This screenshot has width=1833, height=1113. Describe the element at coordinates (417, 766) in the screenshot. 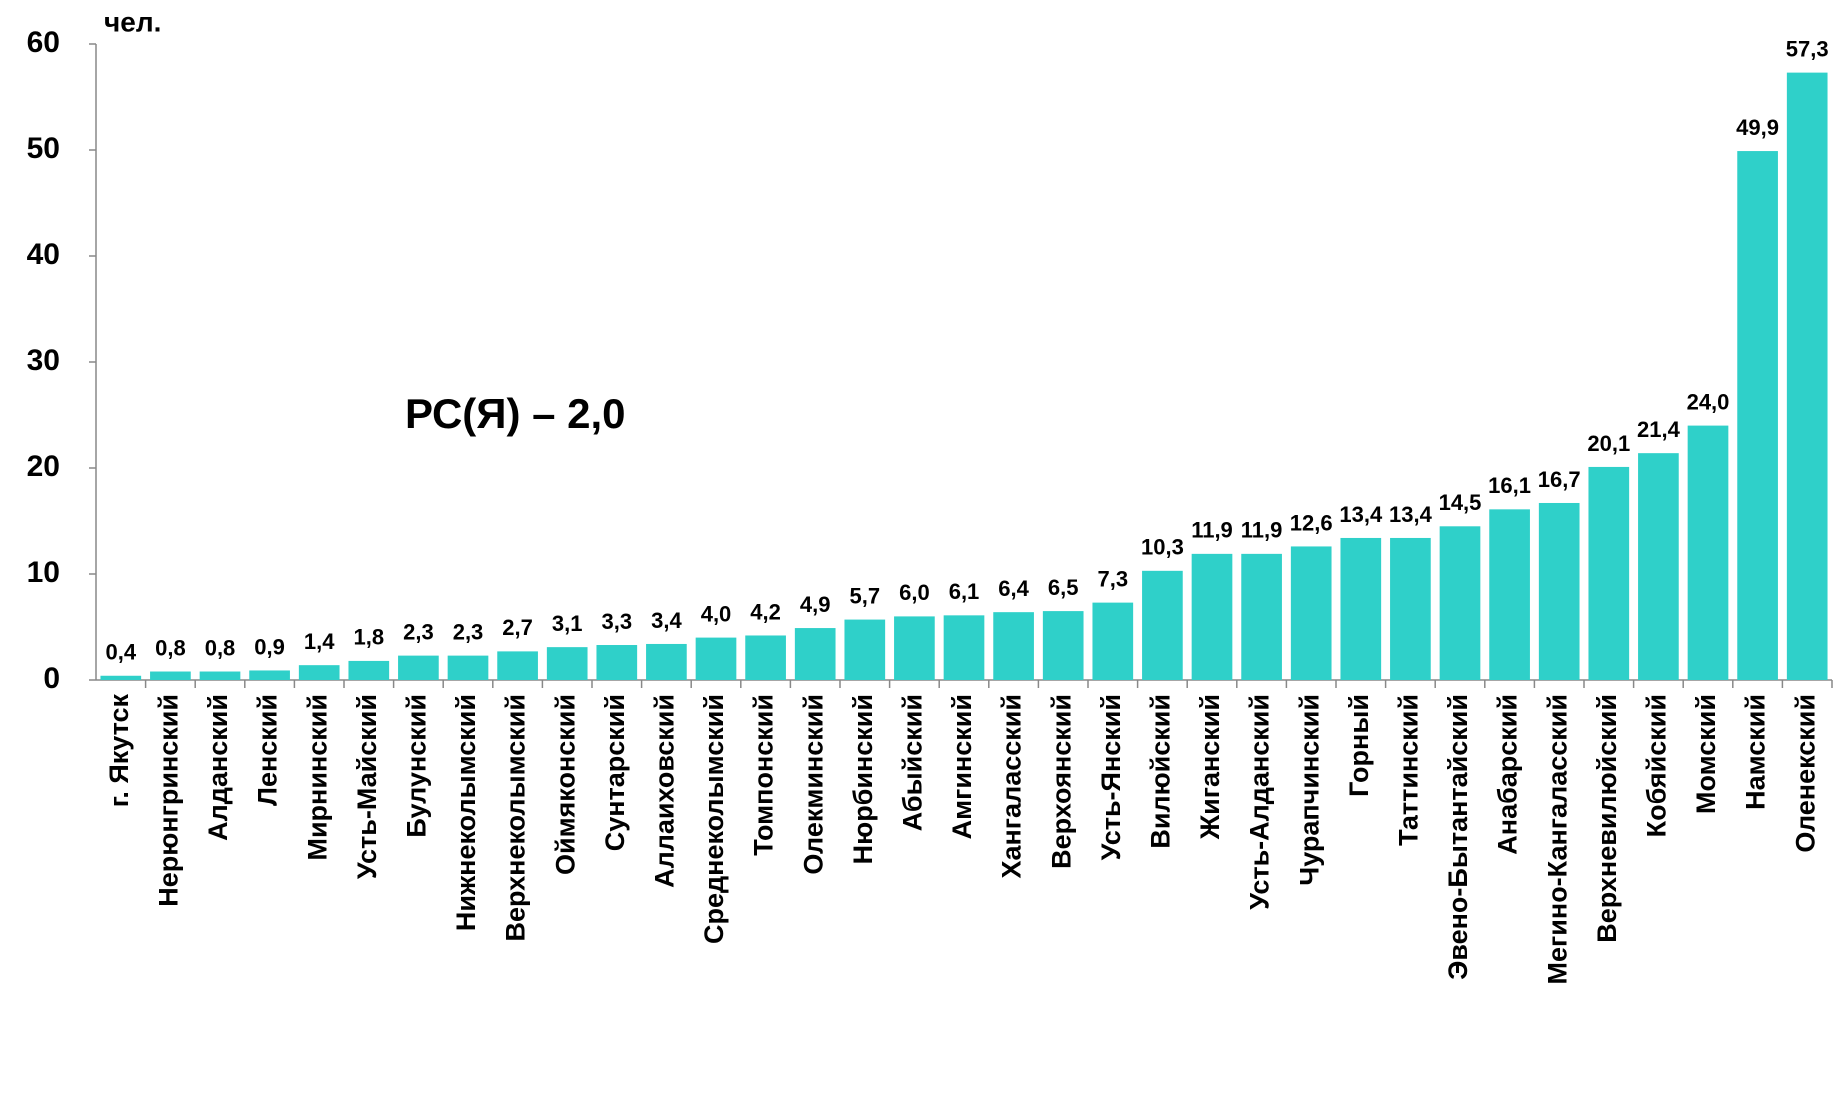

I see `x-tick-label: Булунский` at that location.